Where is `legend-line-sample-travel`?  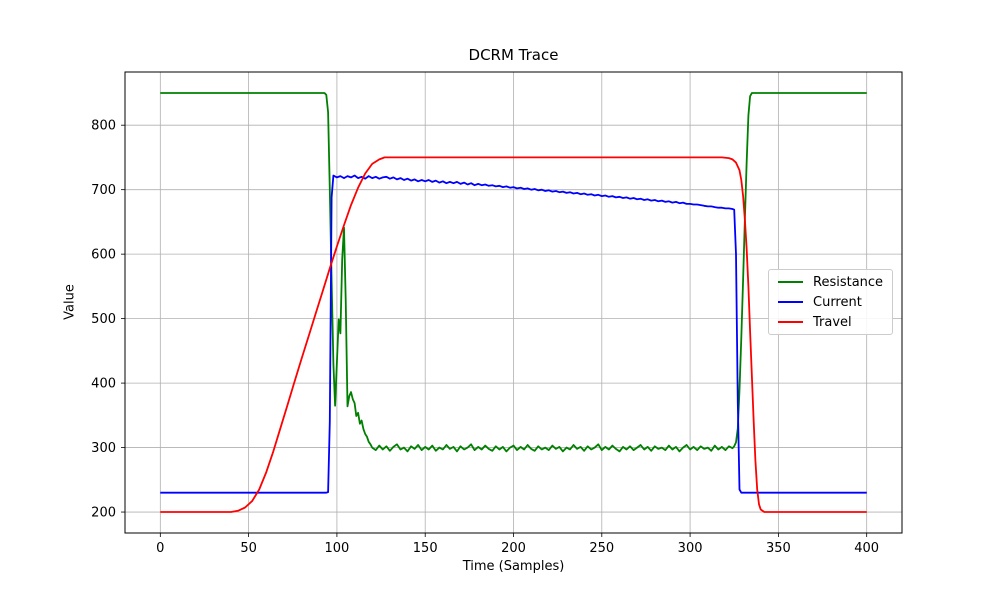
legend-line-sample-travel is located at coordinates (790, 322).